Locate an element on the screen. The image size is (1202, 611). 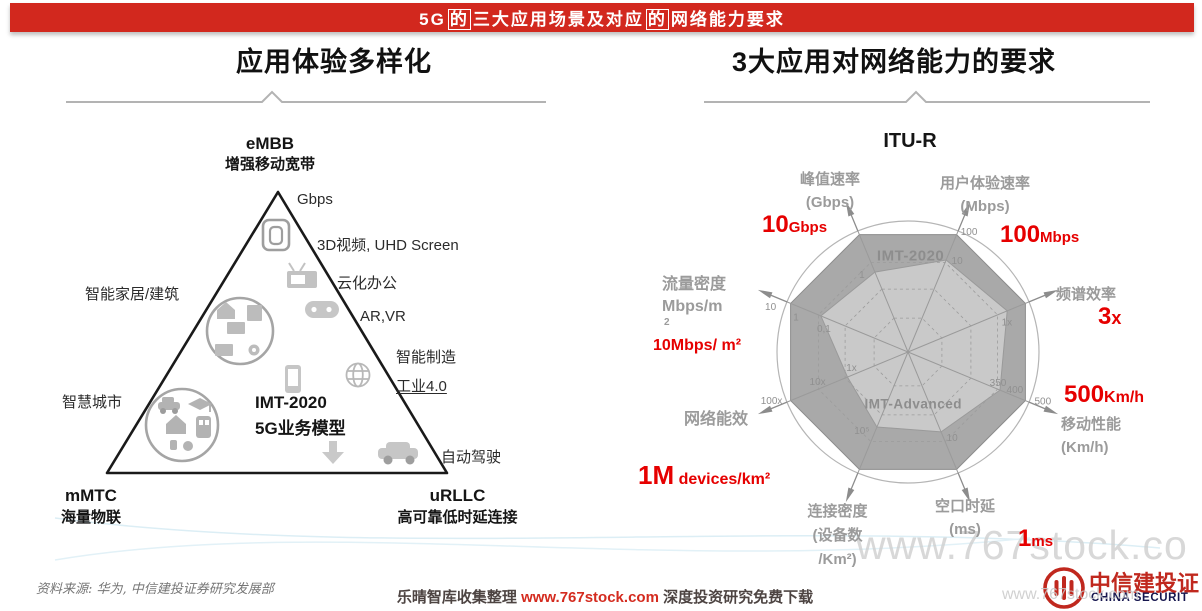
gamepad-icon is located at coordinates (322, 309).